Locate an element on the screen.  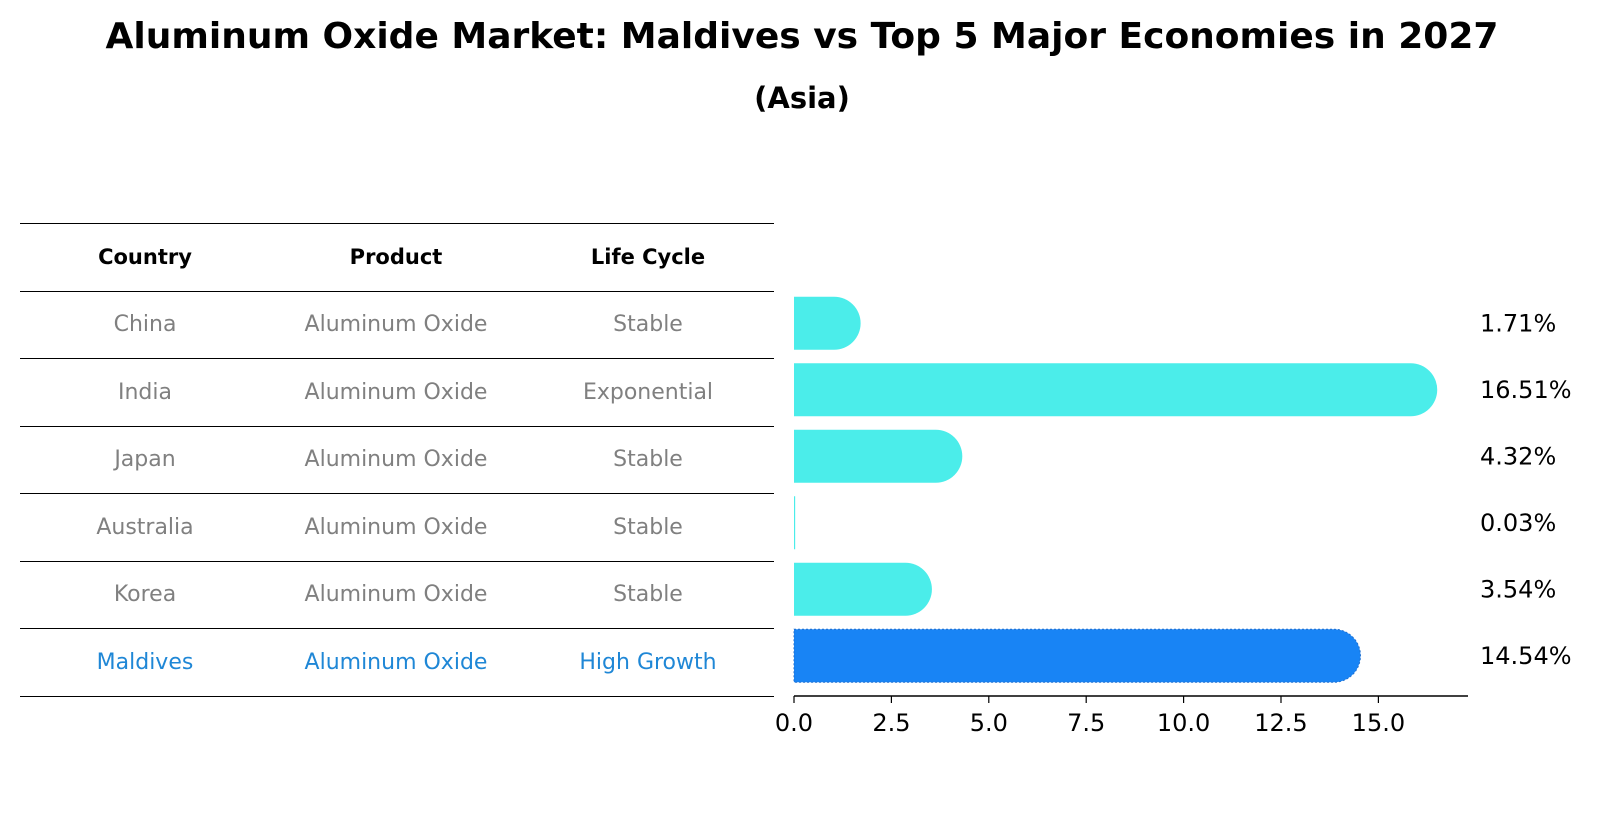
value-label: 3.54% is located at coordinates (1518, 589).